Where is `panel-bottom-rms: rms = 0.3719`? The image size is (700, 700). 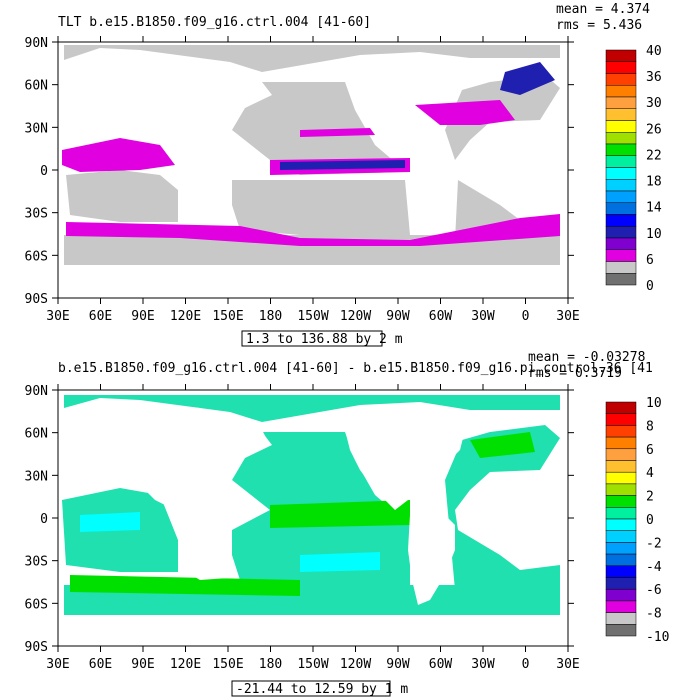
panel-bottom-rms: rms = 0.3719 is located at coordinates (575, 373).